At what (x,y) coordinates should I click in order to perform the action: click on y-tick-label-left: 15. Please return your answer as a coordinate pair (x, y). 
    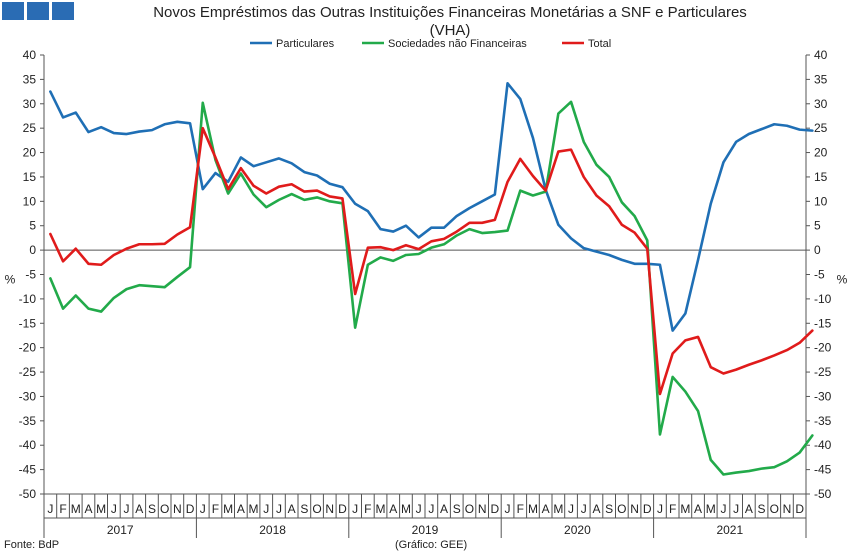
    Looking at the image, I should click on (30, 177).